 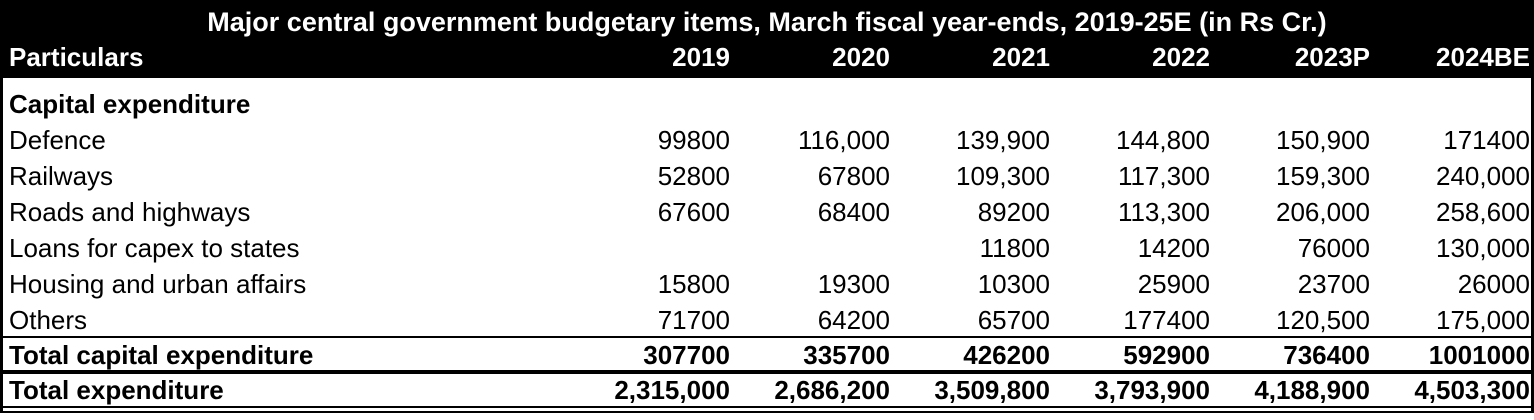 What do you see at coordinates (1152, 390) in the screenshot?
I see `row-value: 3,793,900` at bounding box center [1152, 390].